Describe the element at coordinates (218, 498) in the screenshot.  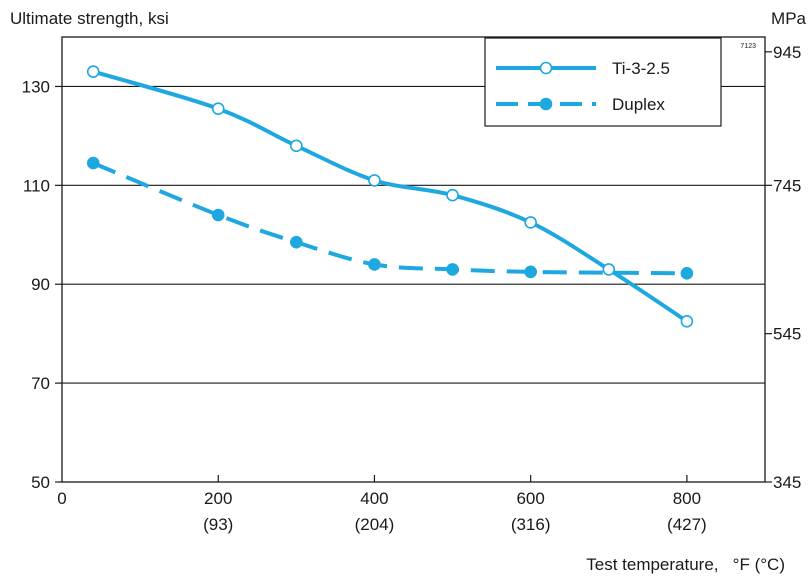
I see `x-tick-label-200: 200` at that location.